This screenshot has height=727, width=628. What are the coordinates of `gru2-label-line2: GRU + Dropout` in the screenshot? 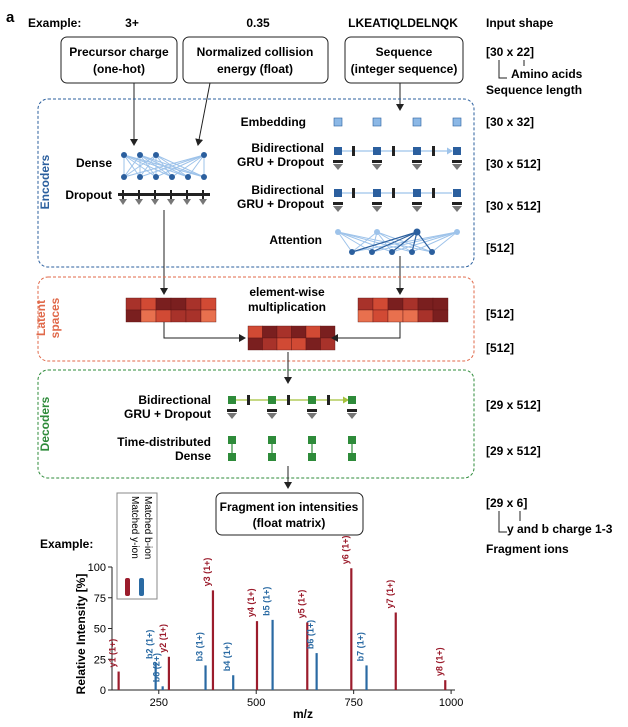 It's located at (280, 204).